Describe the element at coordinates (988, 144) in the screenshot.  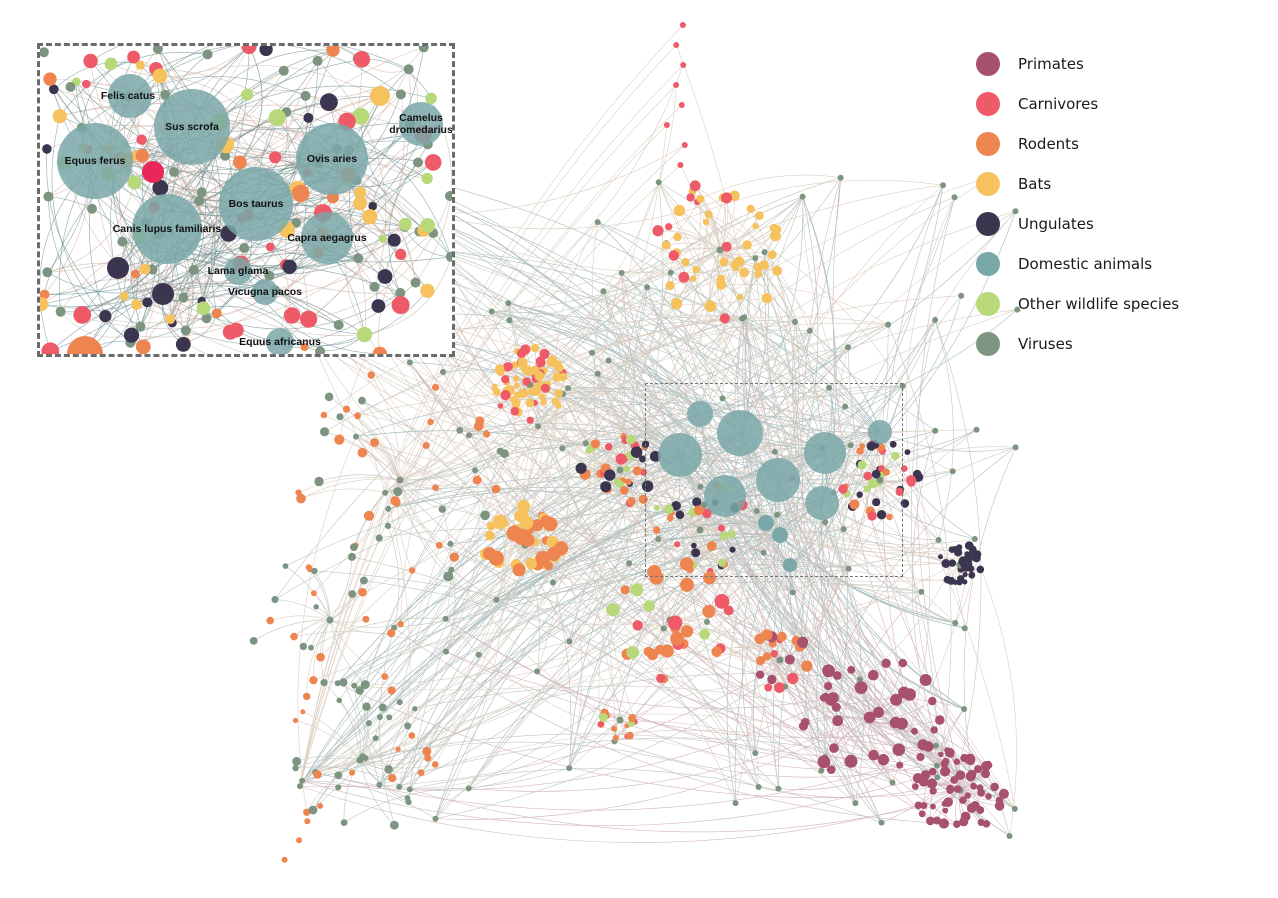
I see `rodents-swatch-icon` at that location.